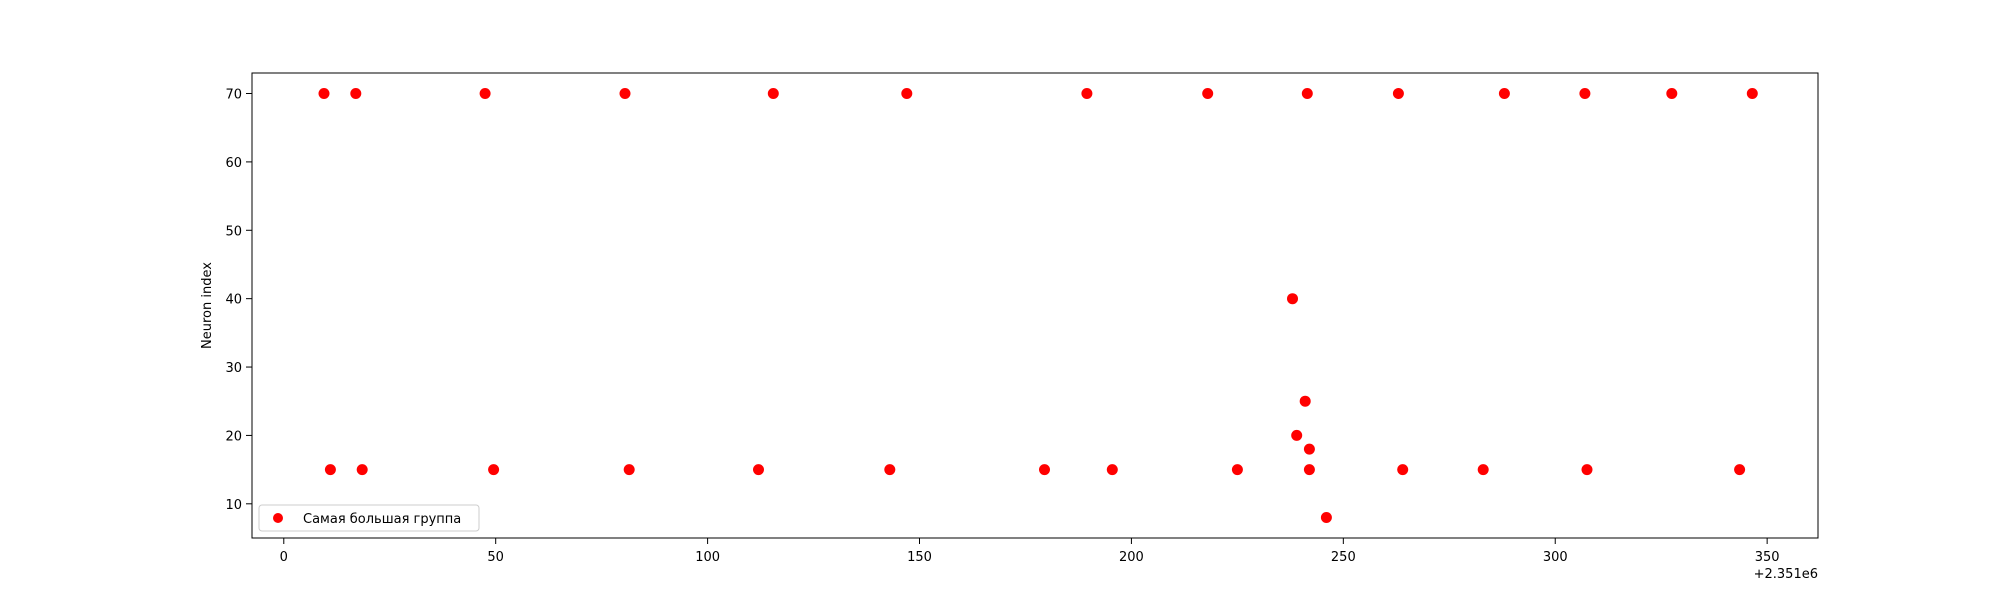 Image resolution: width=2000 pixels, height=600 pixels. I want to click on x-axis: 0 50 100 150 200 250 300 350, so click(1030, 551).